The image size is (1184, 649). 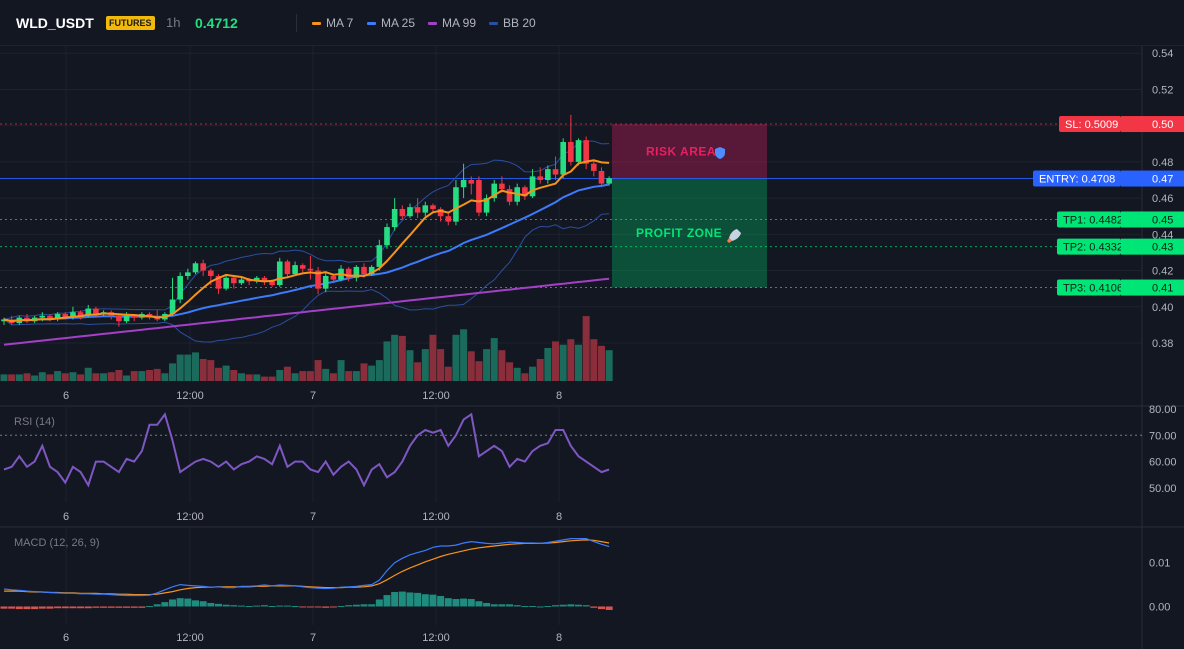 I want to click on symbol-title: WLD_USDT, so click(x=55, y=23).